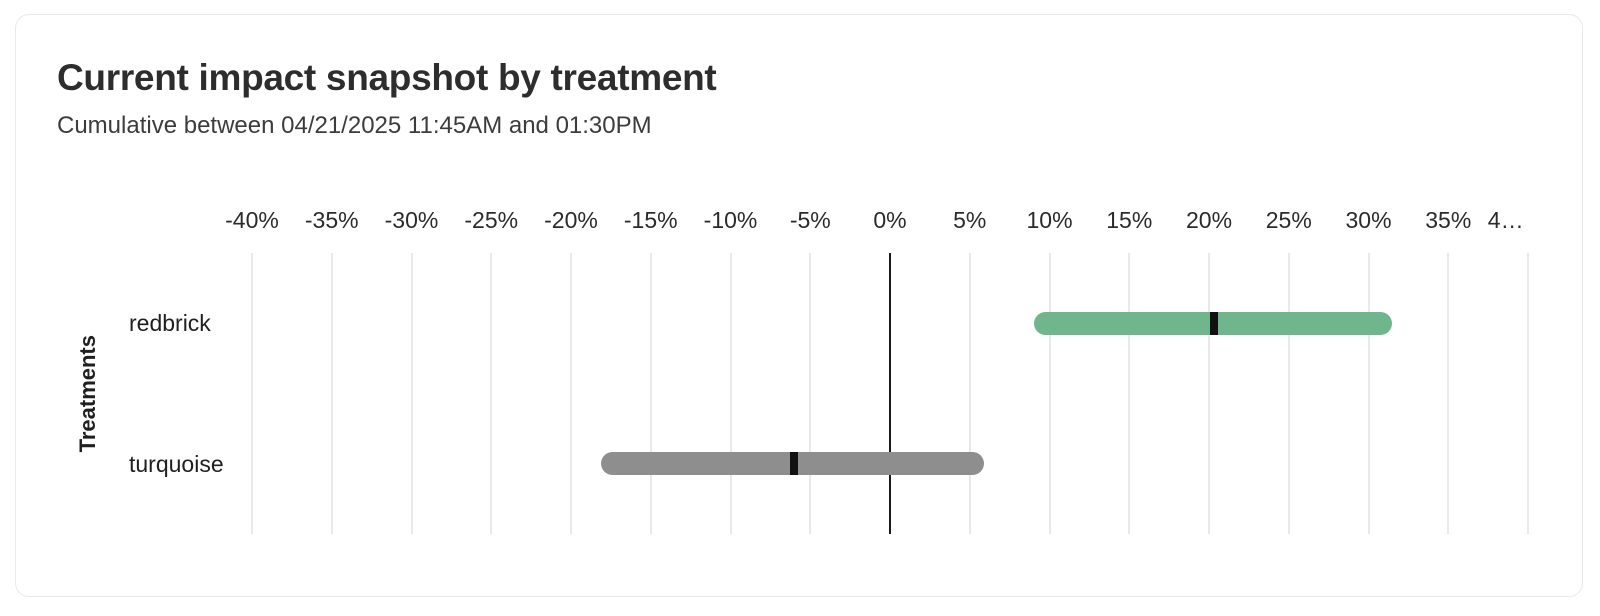 The width and height of the screenshot is (1600, 616). What do you see at coordinates (730, 393) in the screenshot?
I see `gridline--10` at bounding box center [730, 393].